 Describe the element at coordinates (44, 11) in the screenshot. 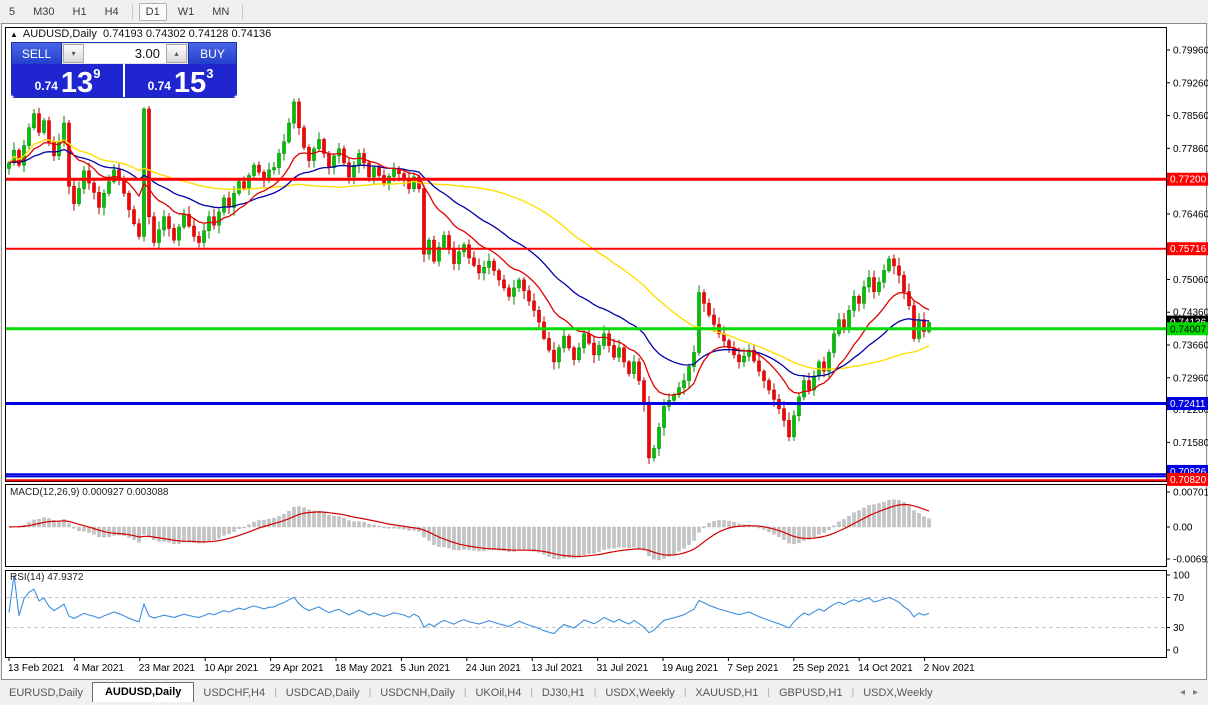

I see `timeframe-button-m30: M30` at that location.